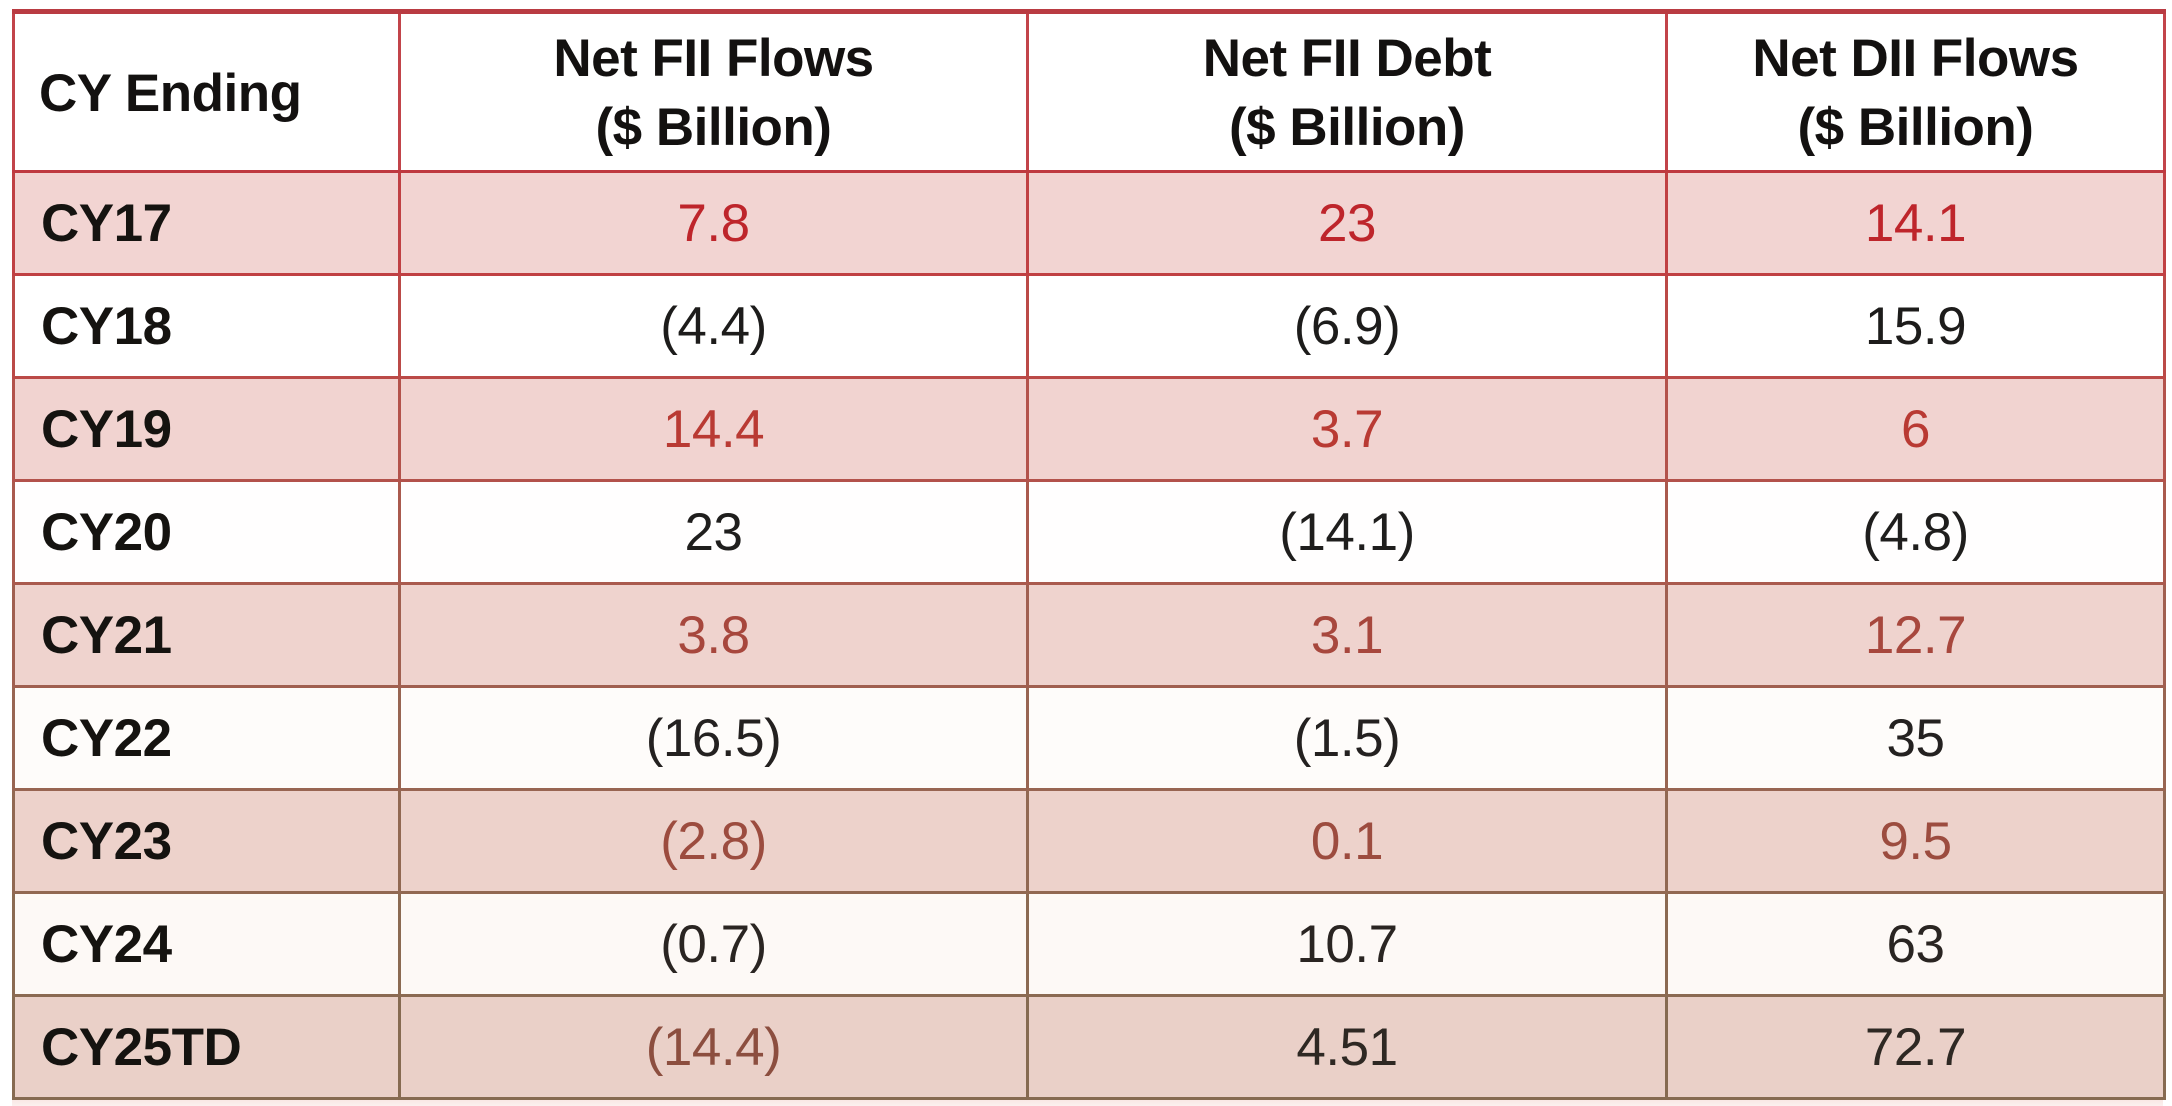 Image resolution: width=2172 pixels, height=1106 pixels. I want to click on table-row-cy17: CY17 7.8 23 14.1, so click(1089, 223).